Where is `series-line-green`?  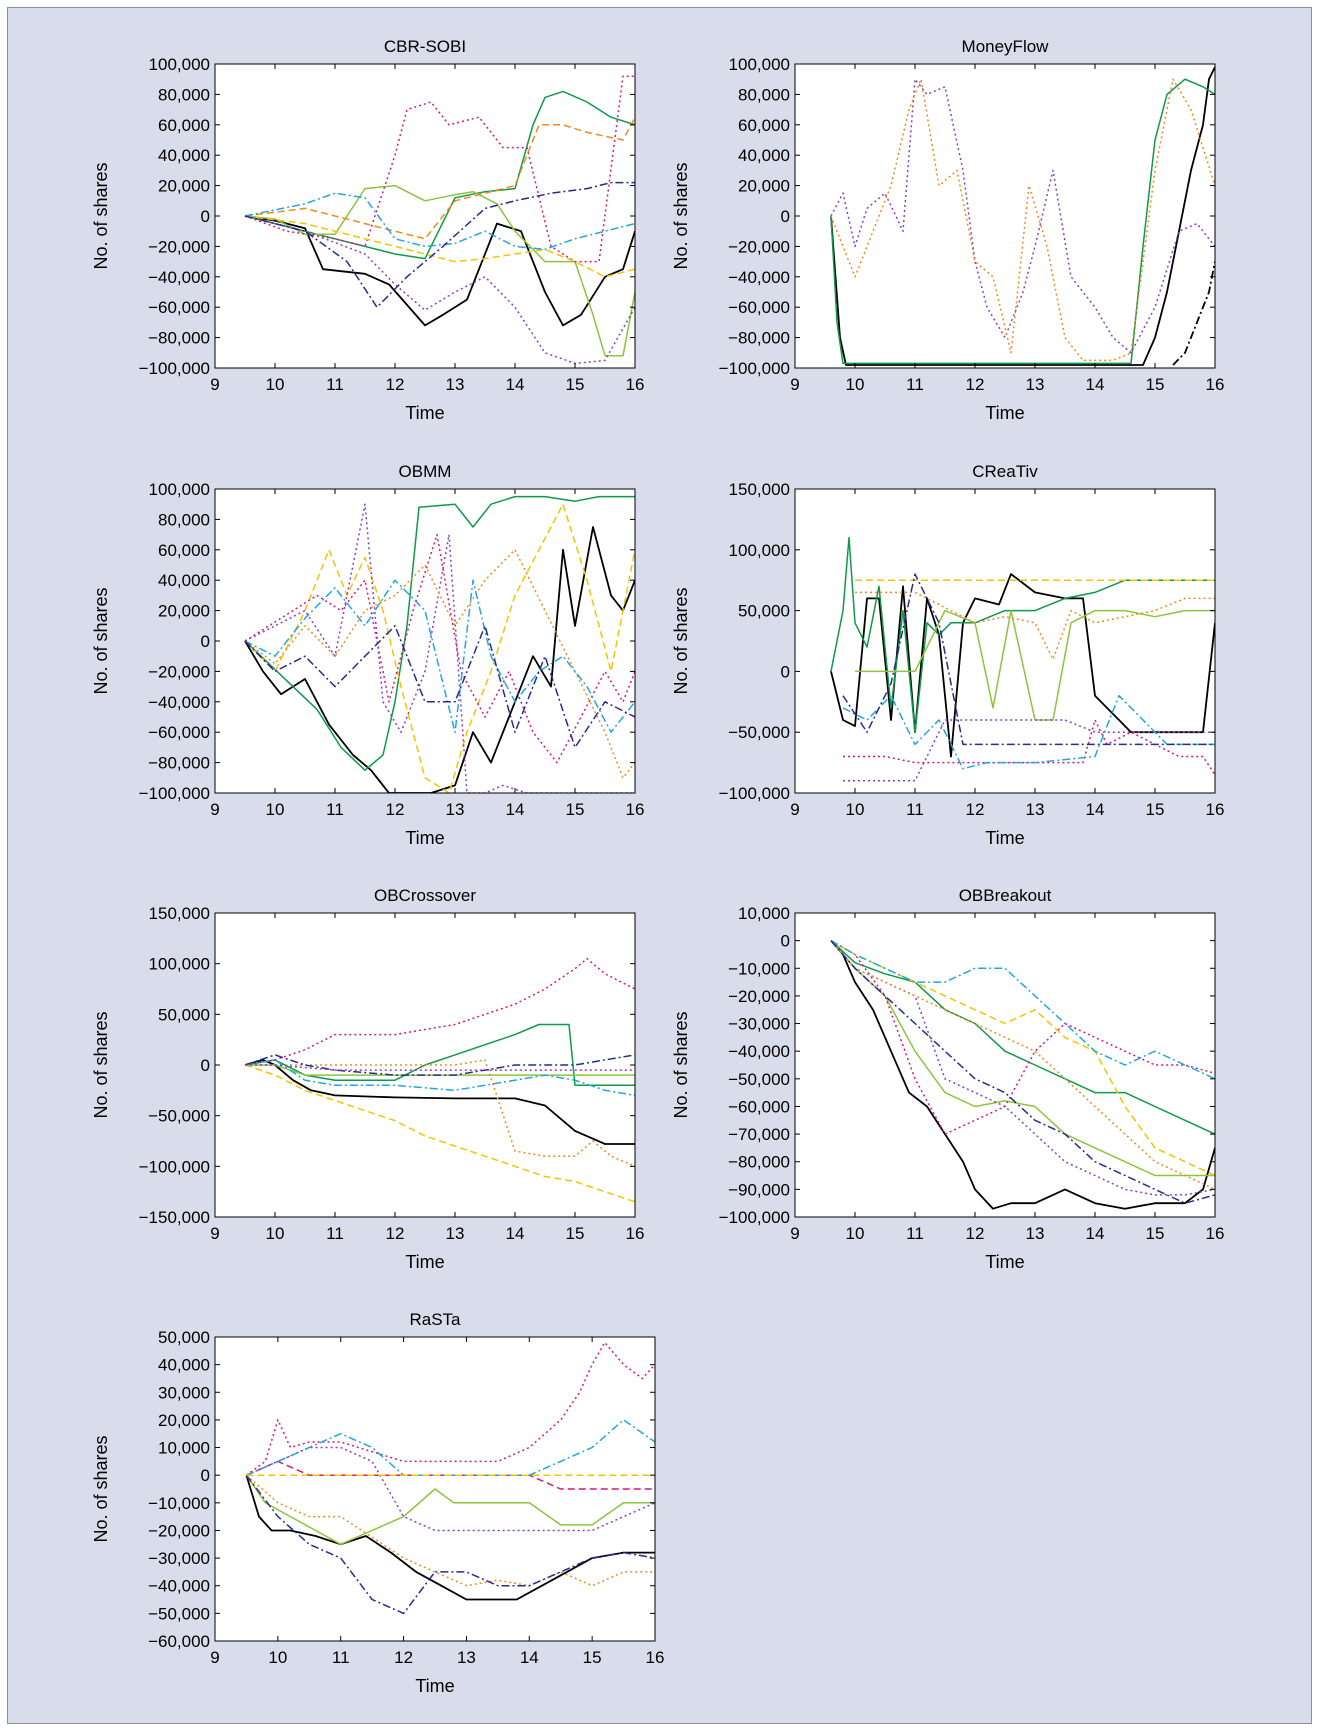
series-line-green is located at coordinates (1022, 634).